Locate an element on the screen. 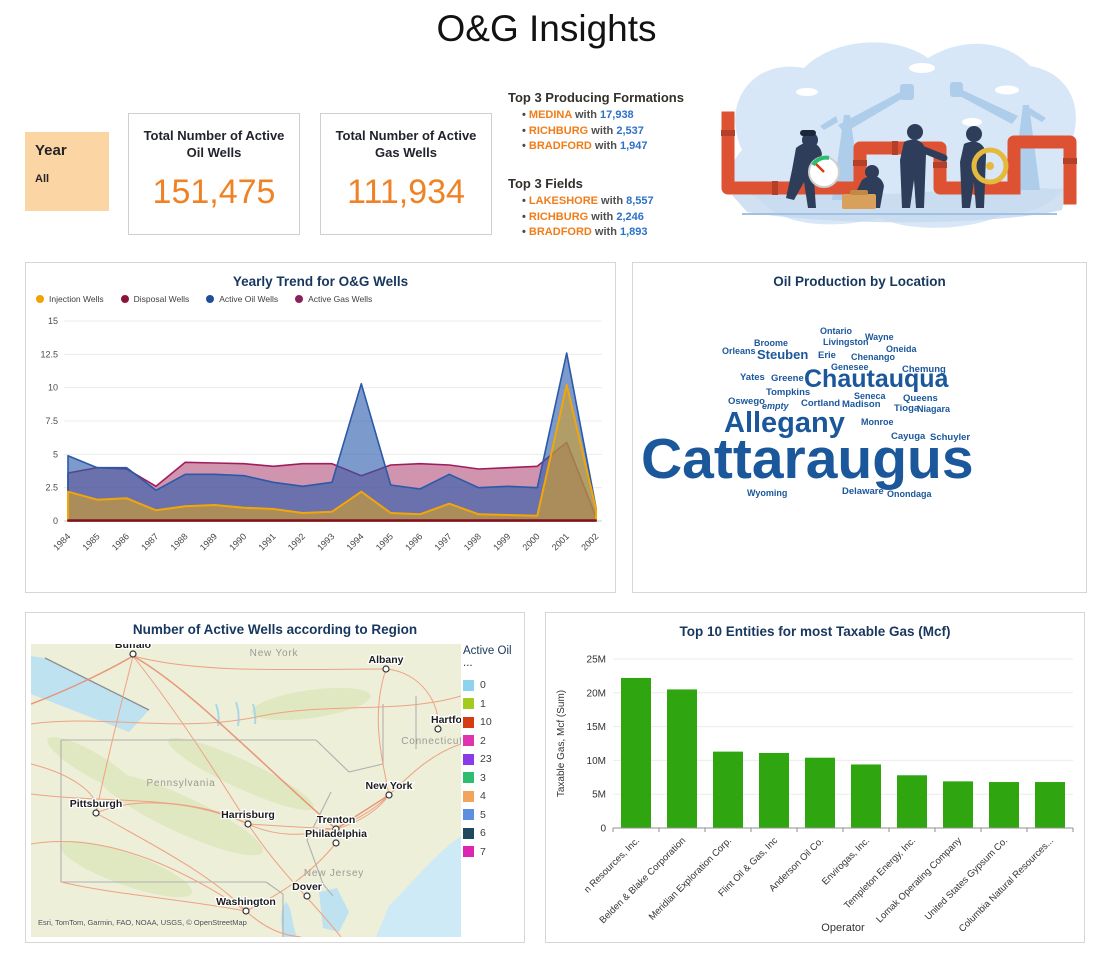  word-wyoming: Wyoming is located at coordinates (767, 493).